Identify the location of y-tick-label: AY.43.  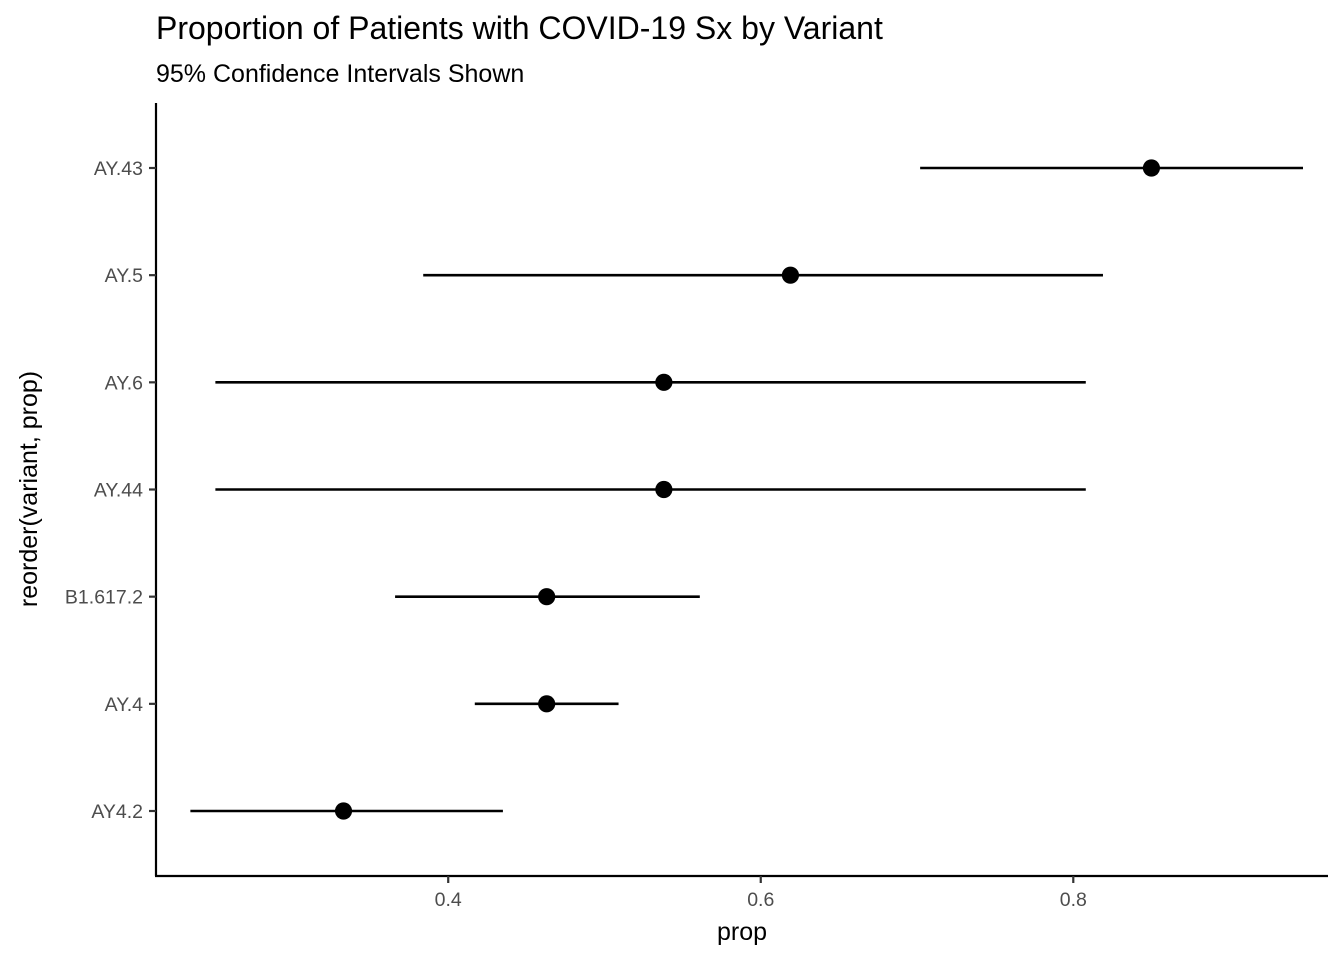
(118, 169).